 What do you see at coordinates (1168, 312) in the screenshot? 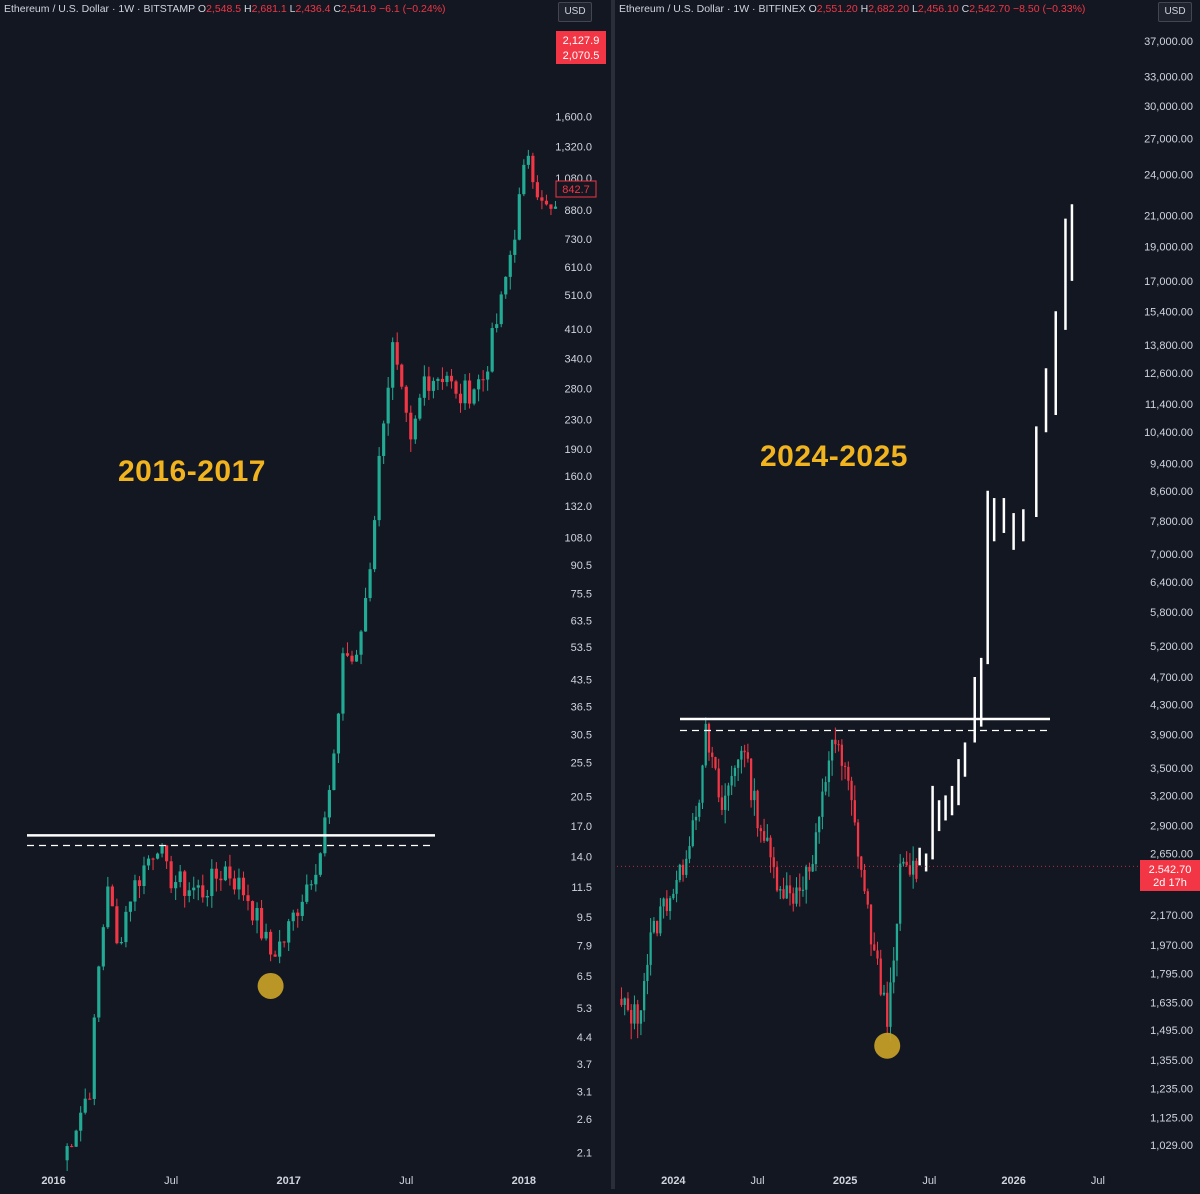
I see `y-tick-label: 15,400.00` at bounding box center [1168, 312].